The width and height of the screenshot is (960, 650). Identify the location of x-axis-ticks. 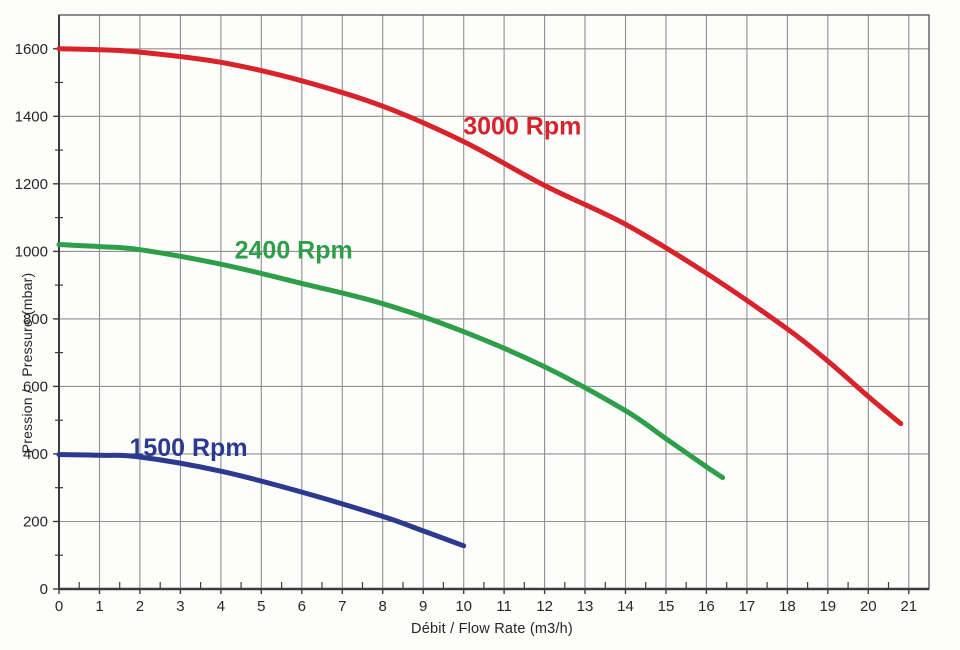
(484, 588).